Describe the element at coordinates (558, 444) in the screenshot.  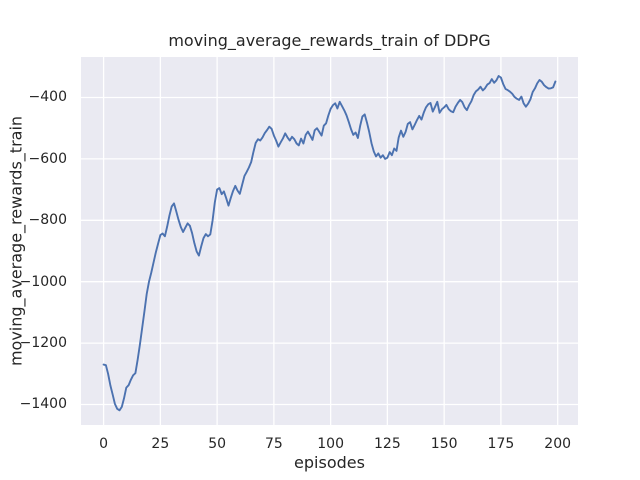
I see `x-tick-label: 200` at that location.